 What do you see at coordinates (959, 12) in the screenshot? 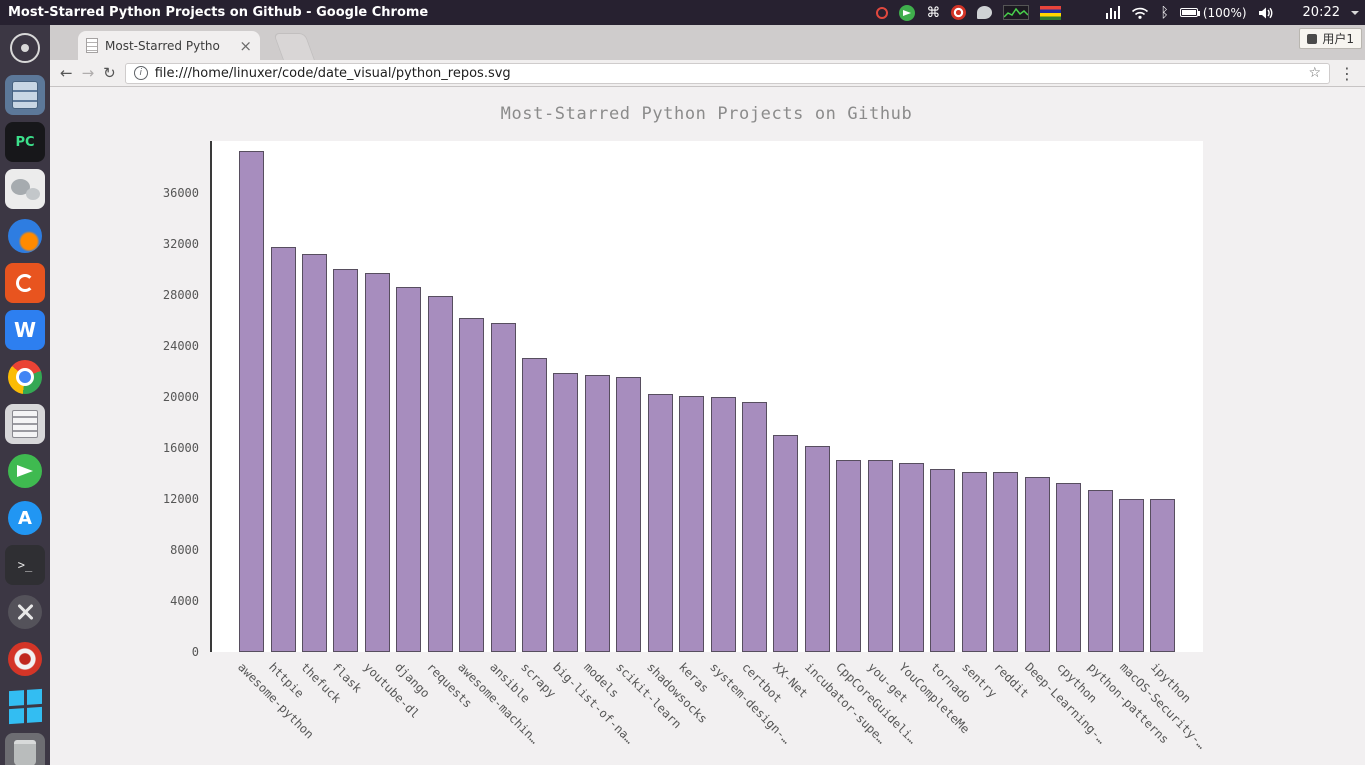
I see `record-tray-icon` at bounding box center [959, 12].